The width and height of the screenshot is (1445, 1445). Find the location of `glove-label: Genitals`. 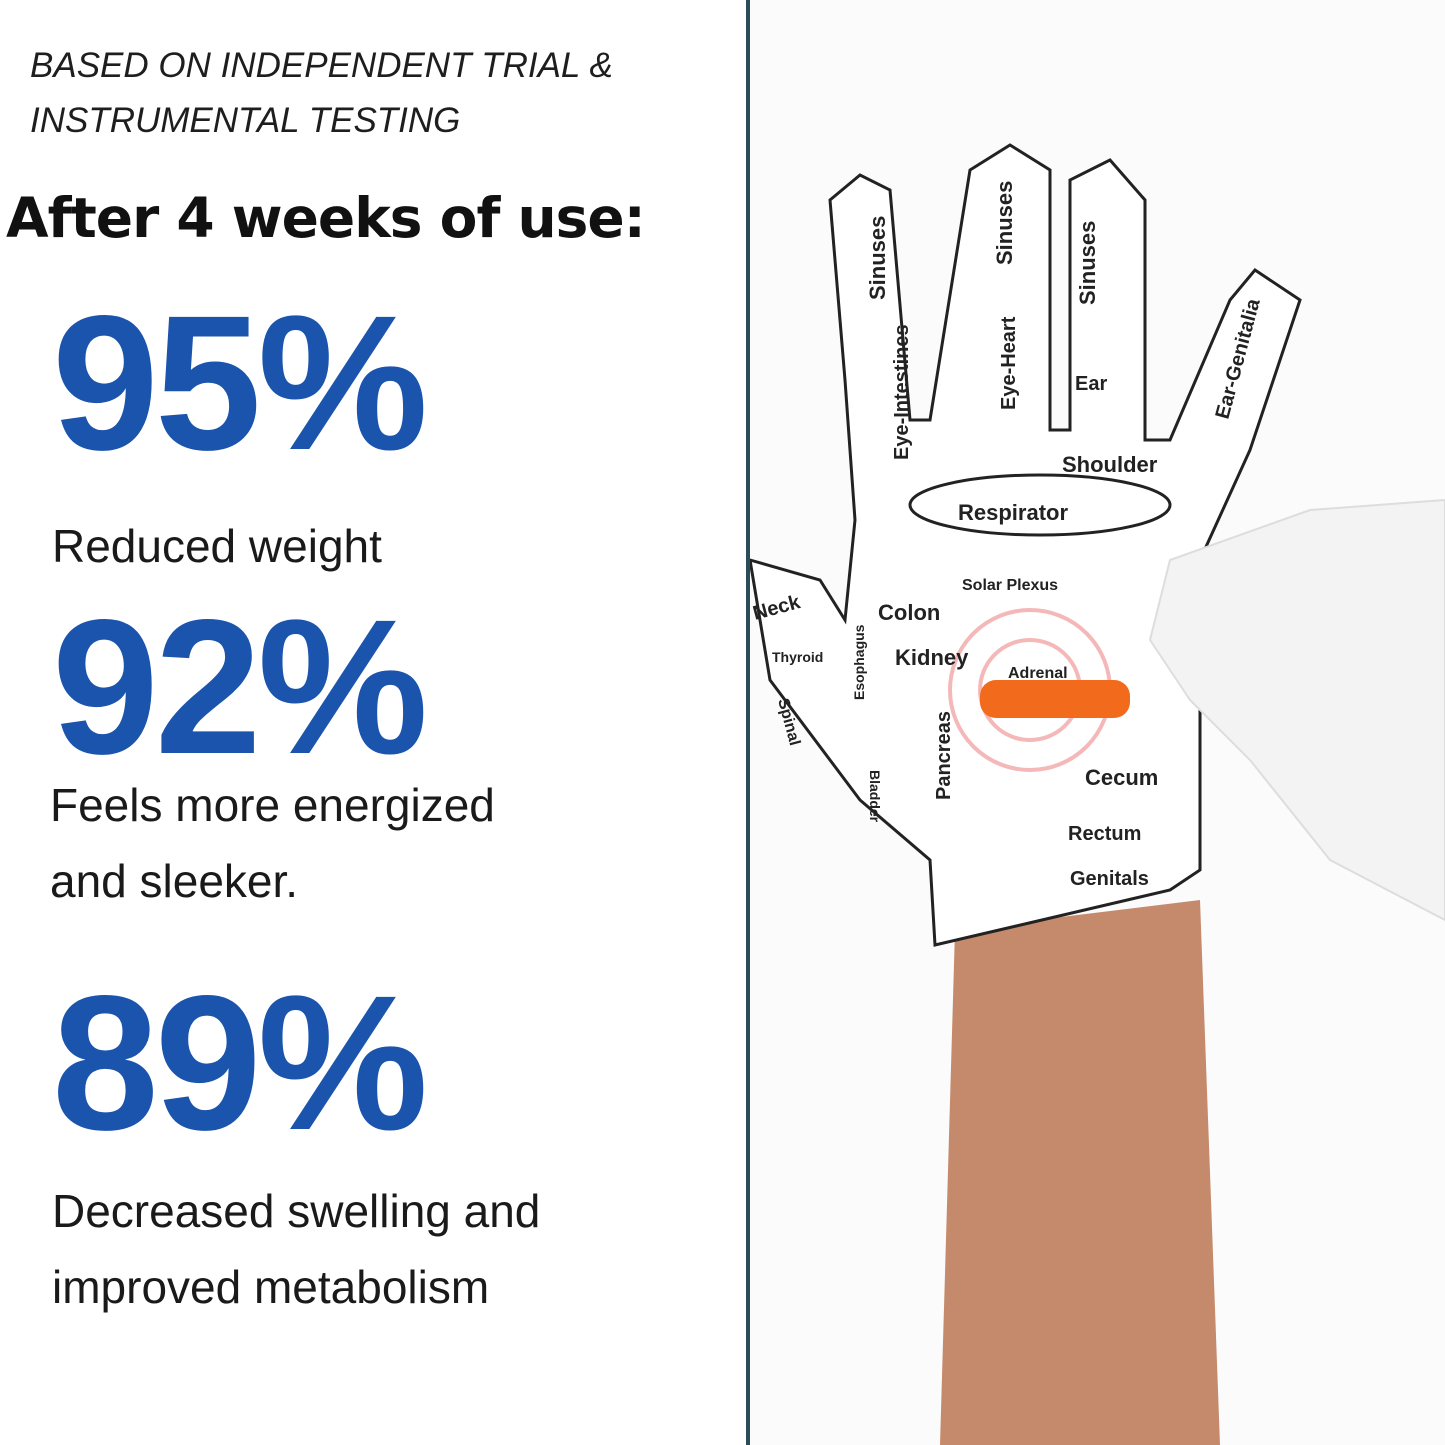

glove-label: Genitals is located at coordinates (1109, 879).